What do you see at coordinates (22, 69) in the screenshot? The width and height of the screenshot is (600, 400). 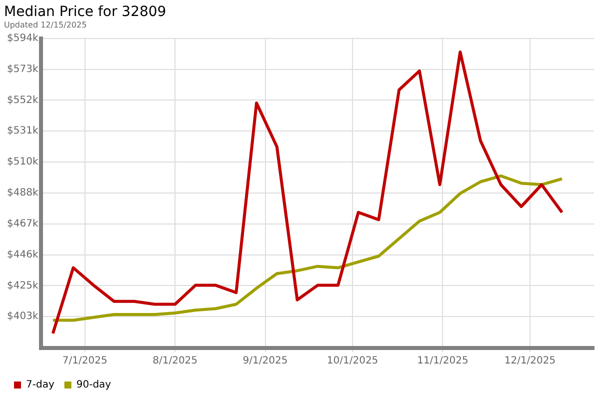 I see `y-tick-label: $573k` at bounding box center [22, 69].